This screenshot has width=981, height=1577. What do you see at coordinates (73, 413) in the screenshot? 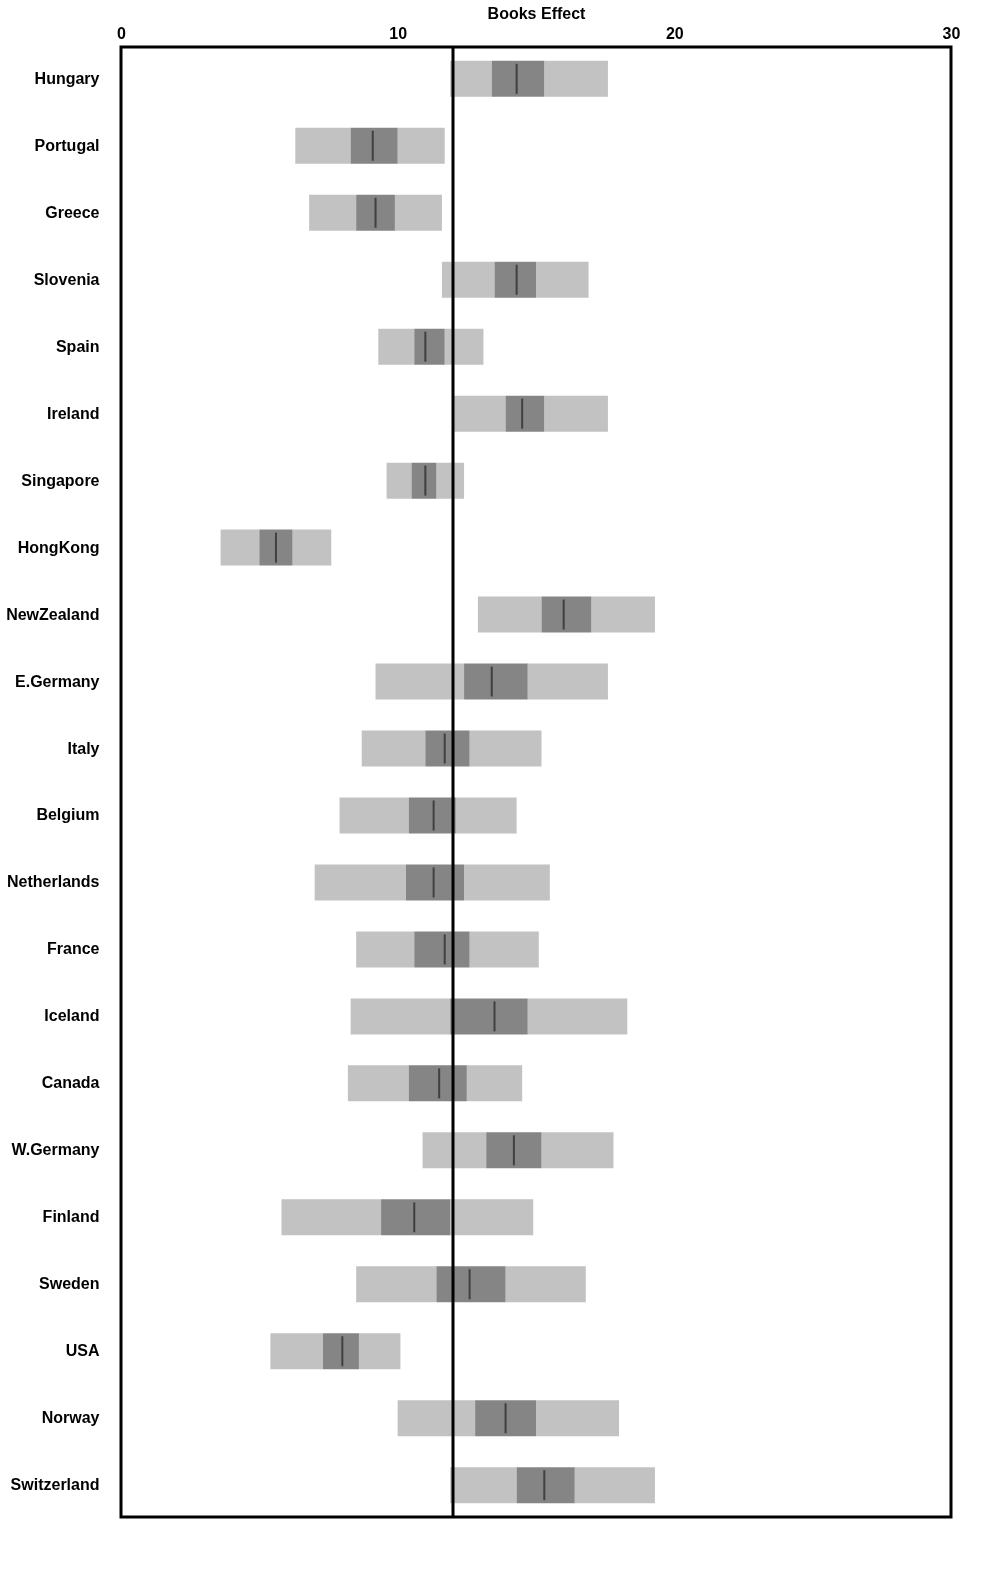
I see `y-tick-label: Ireland` at bounding box center [73, 413].